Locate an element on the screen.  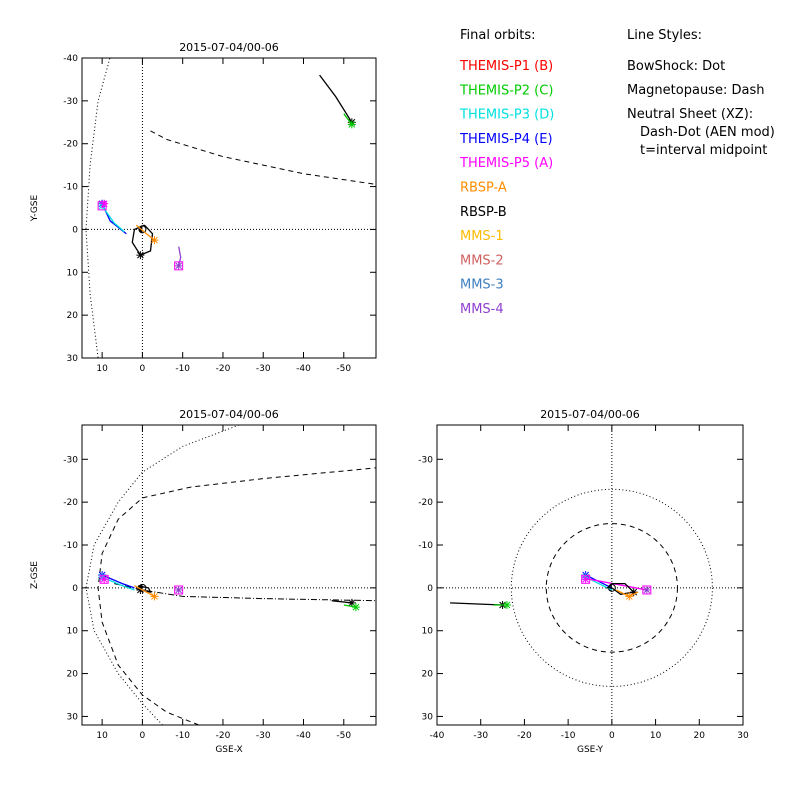
legend-style-line: Neutral Sheet (XZ): is located at coordinates (690, 114).